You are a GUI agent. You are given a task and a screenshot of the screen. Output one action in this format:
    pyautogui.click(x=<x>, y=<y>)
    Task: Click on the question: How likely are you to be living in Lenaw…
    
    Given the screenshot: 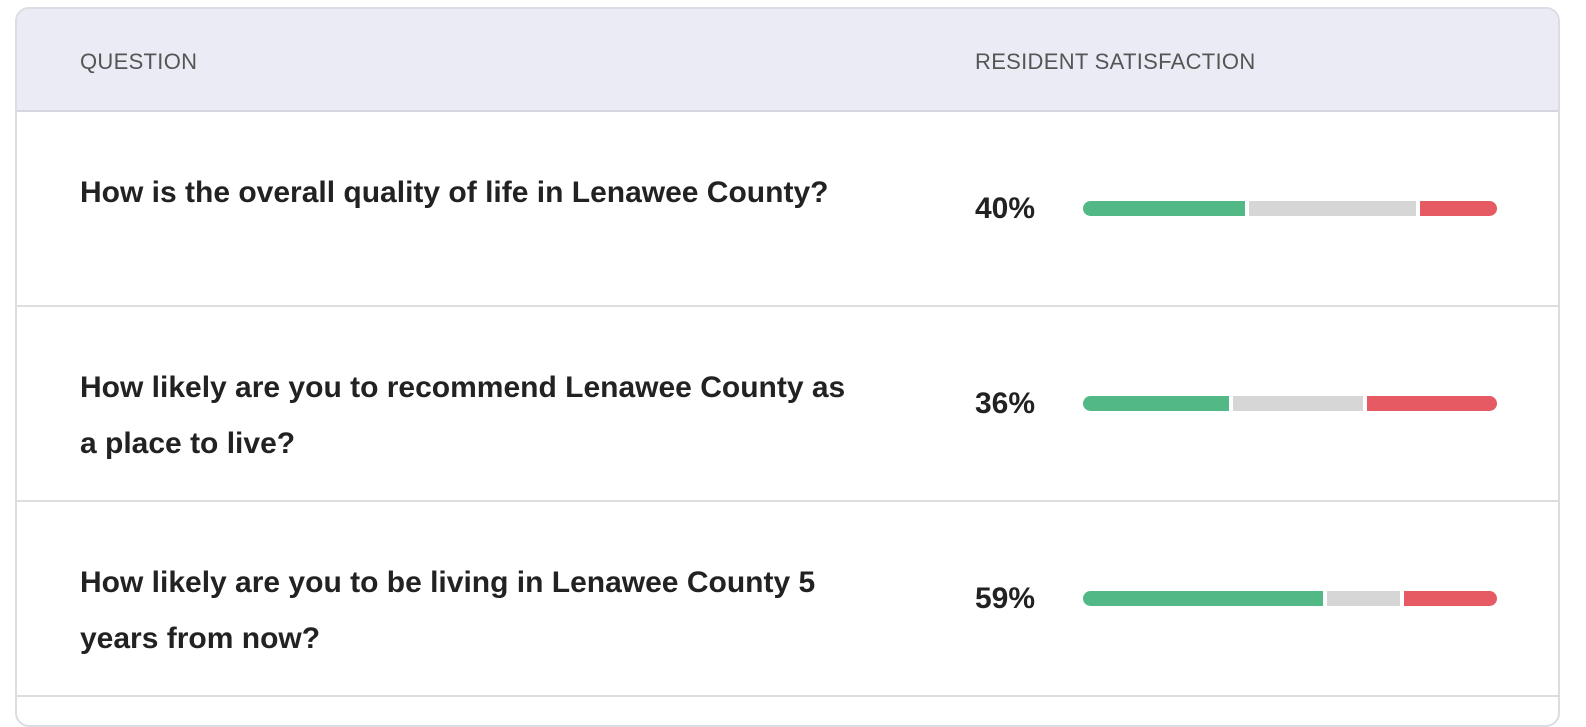 What is the action you would take?
    pyautogui.click(x=448, y=610)
    